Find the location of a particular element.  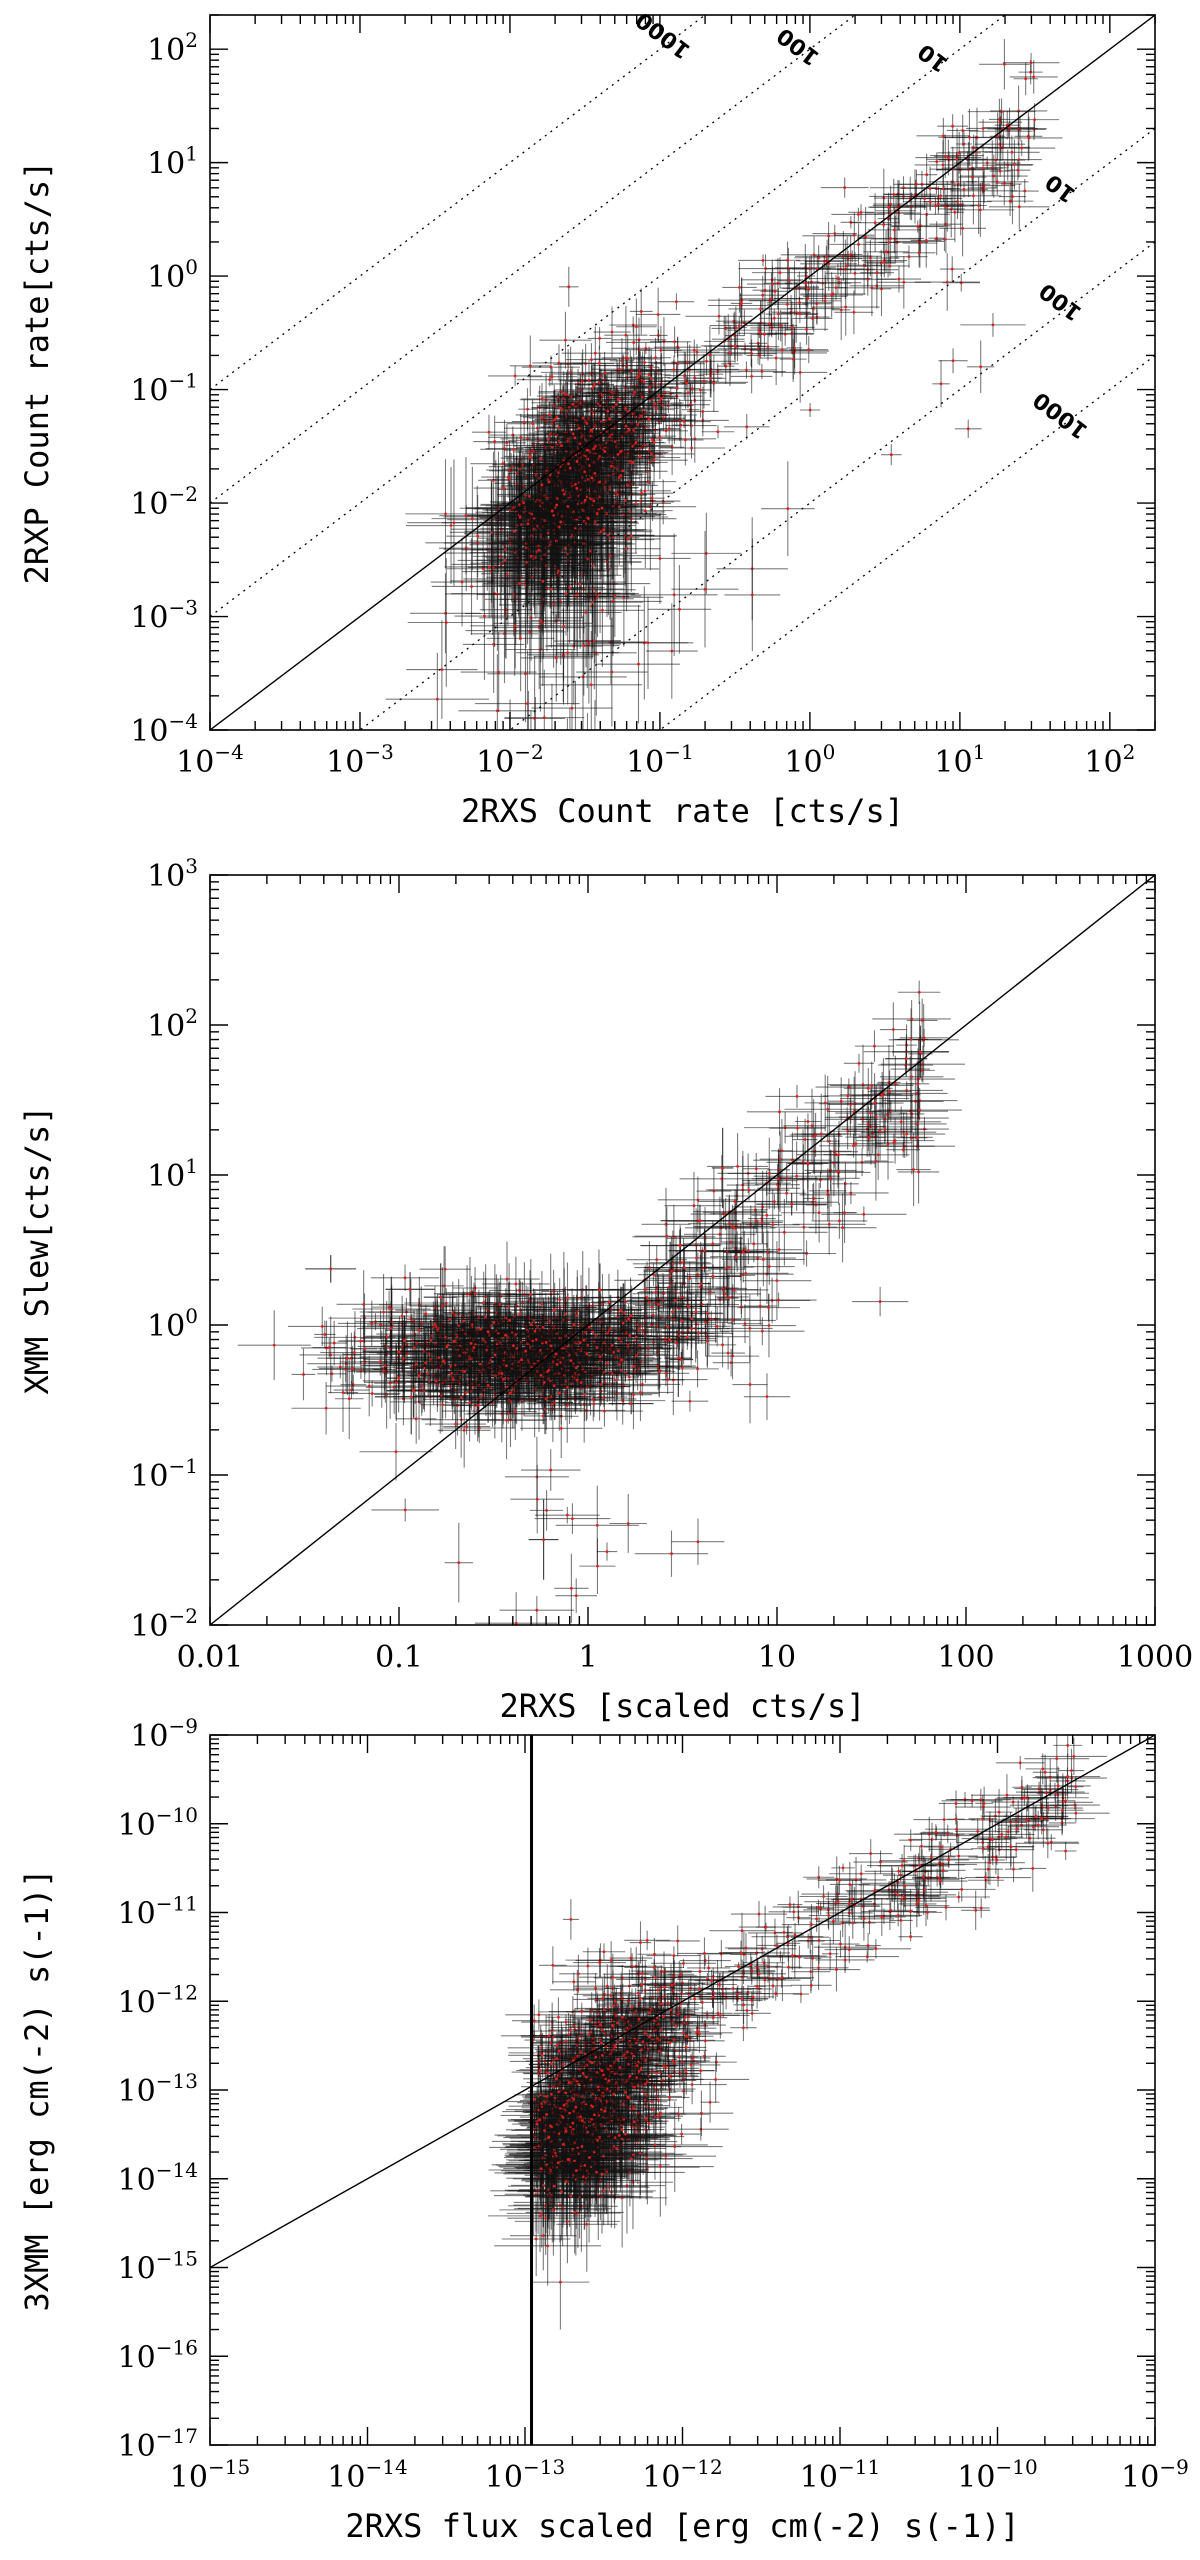

ratio-label-5: 1000 is located at coordinates (1061, 414).